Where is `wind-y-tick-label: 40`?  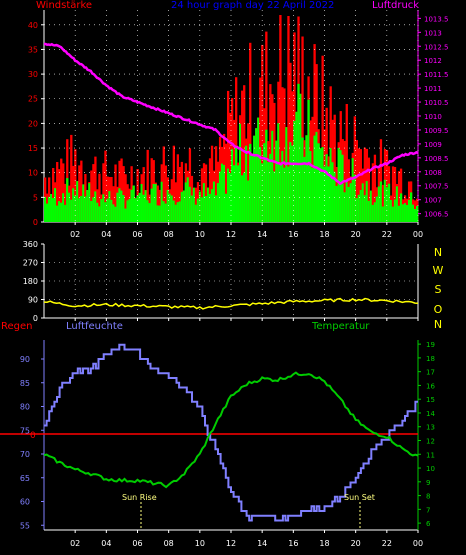
wind-y-tick-label: 40 is located at coordinates (33, 25).